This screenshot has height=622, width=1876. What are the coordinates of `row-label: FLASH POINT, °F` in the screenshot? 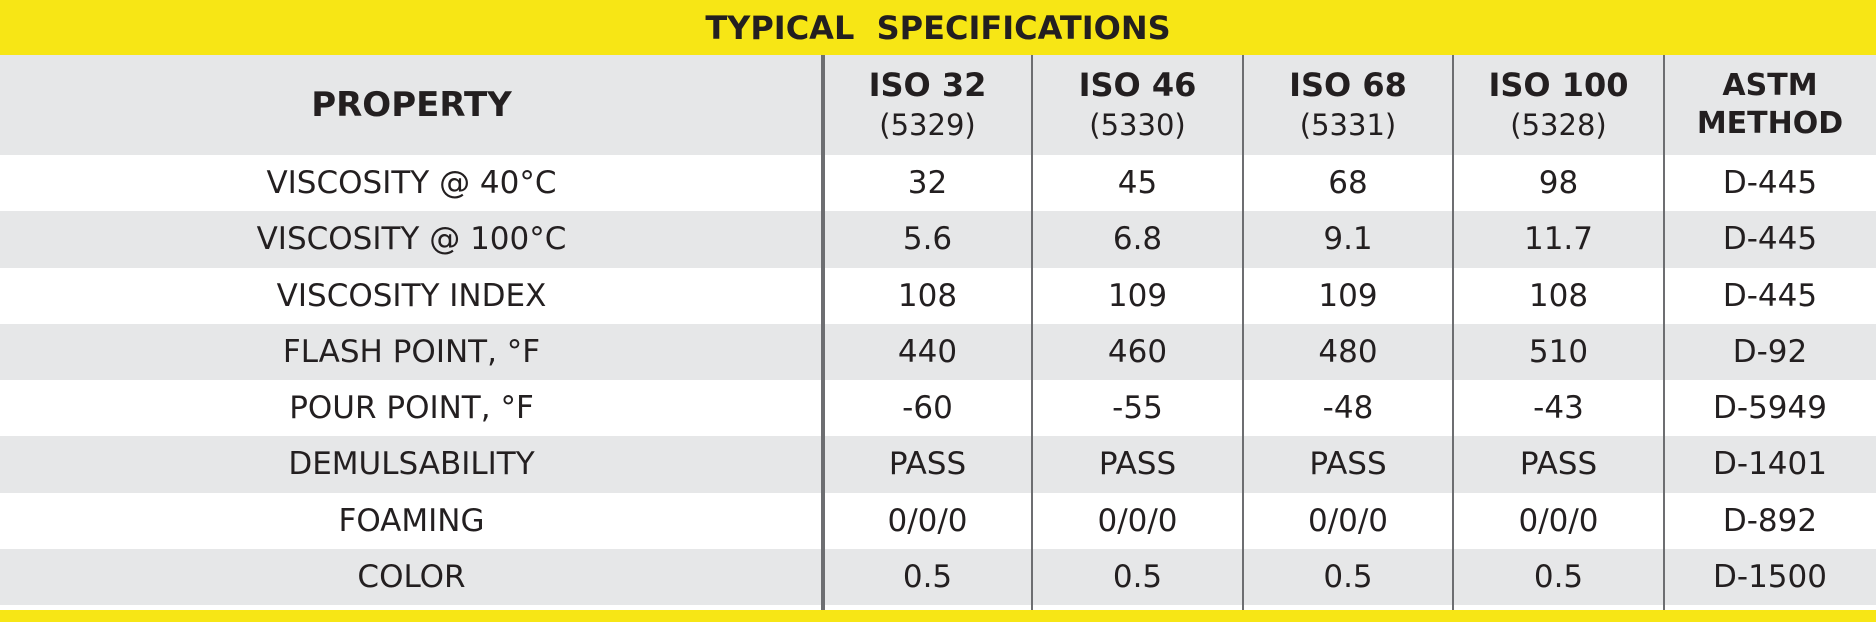 It's located at (411, 351).